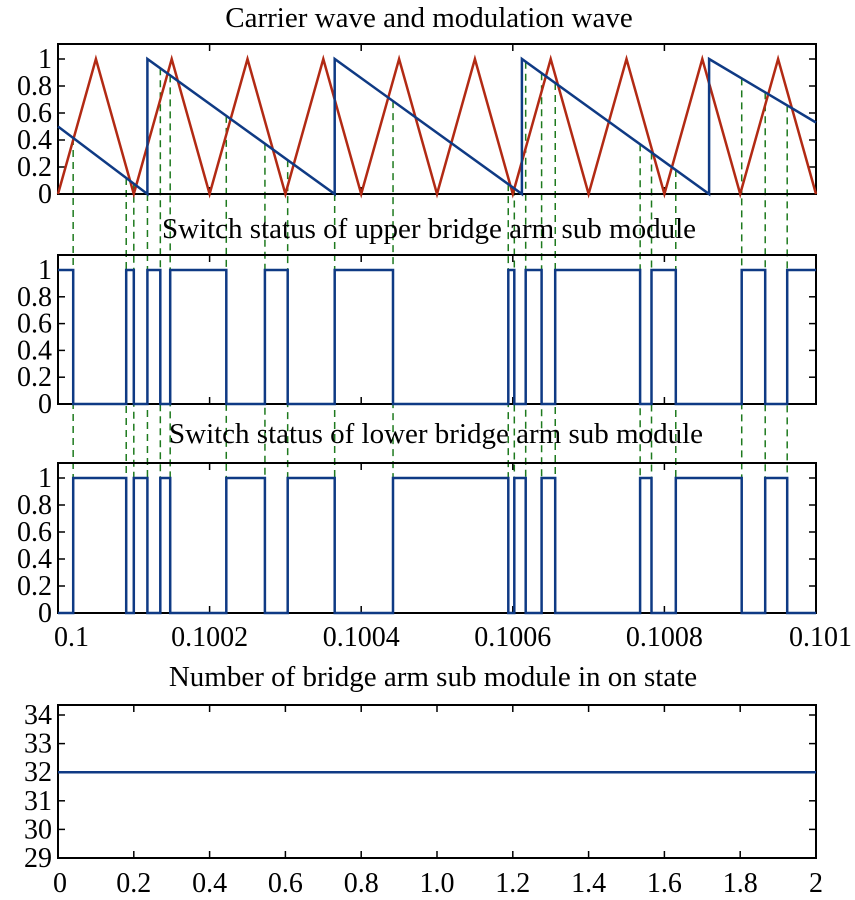 The image size is (855, 900). Describe the element at coordinates (816, 883) in the screenshot. I see `x-tick-label: 2` at that location.